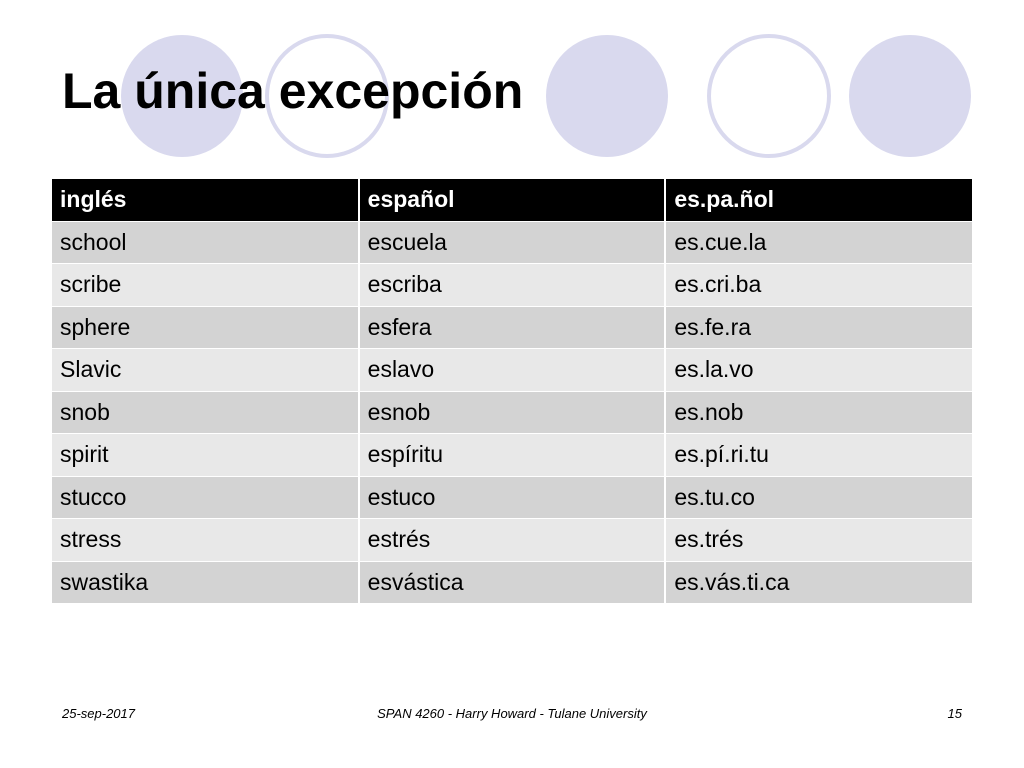  What do you see at coordinates (206, 455) in the screenshot?
I see `cell-english: spirit` at bounding box center [206, 455].